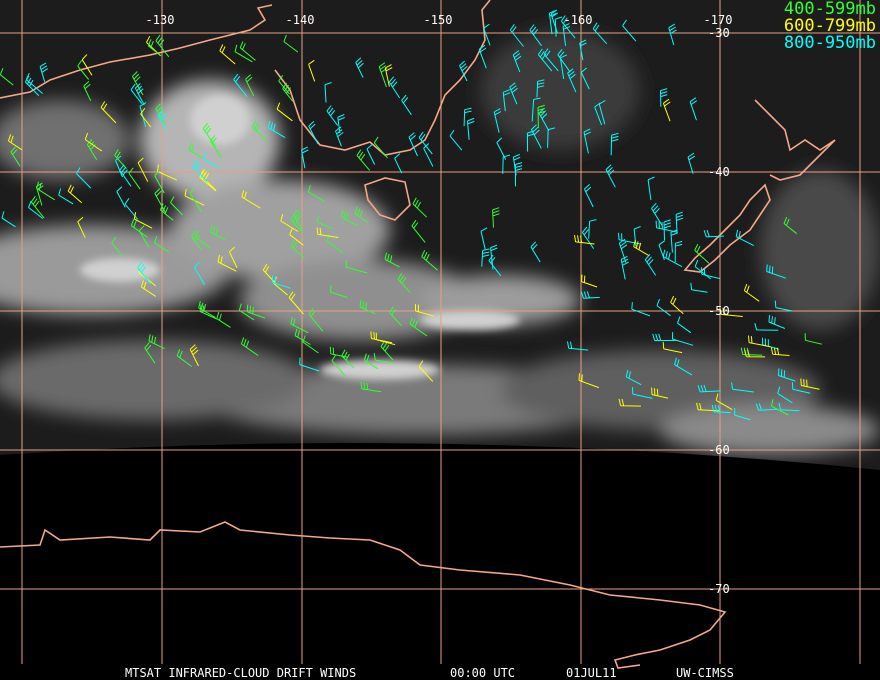  I want to click on longitude-label: -160, so click(578, 20).